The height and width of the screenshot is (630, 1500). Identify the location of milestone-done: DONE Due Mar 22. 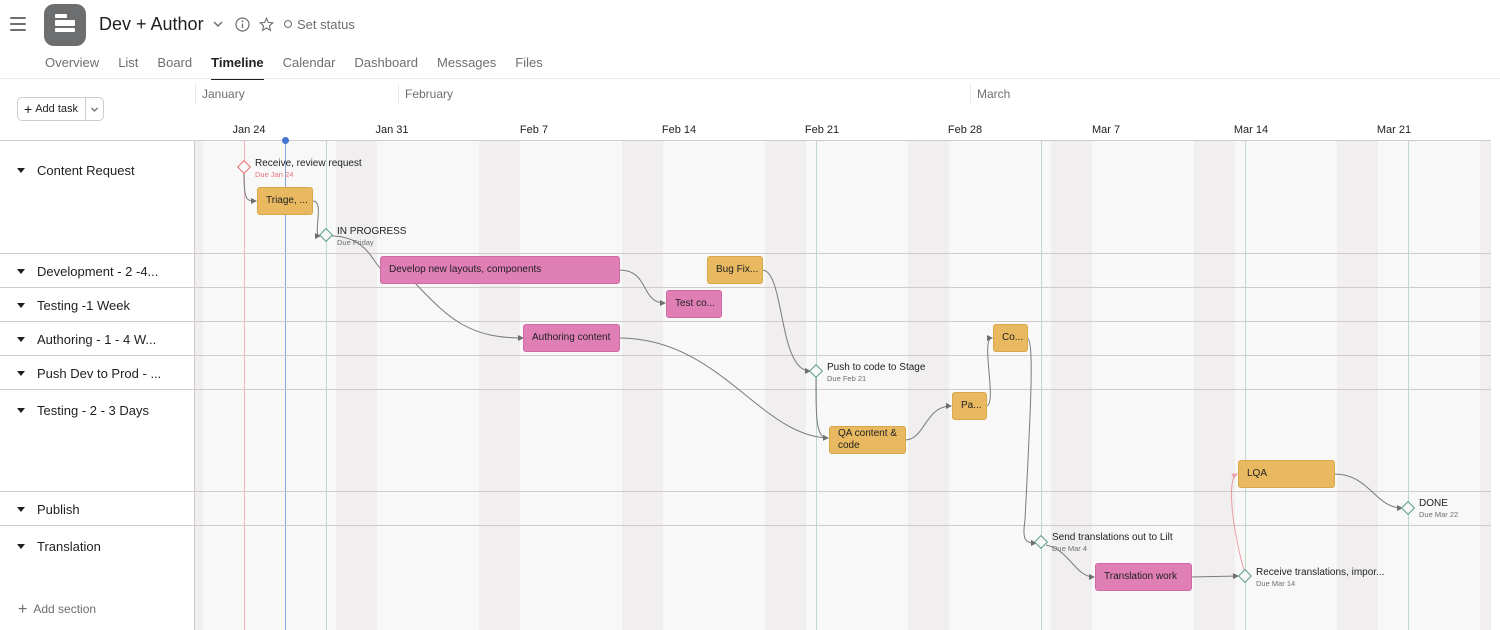
(1439, 508).